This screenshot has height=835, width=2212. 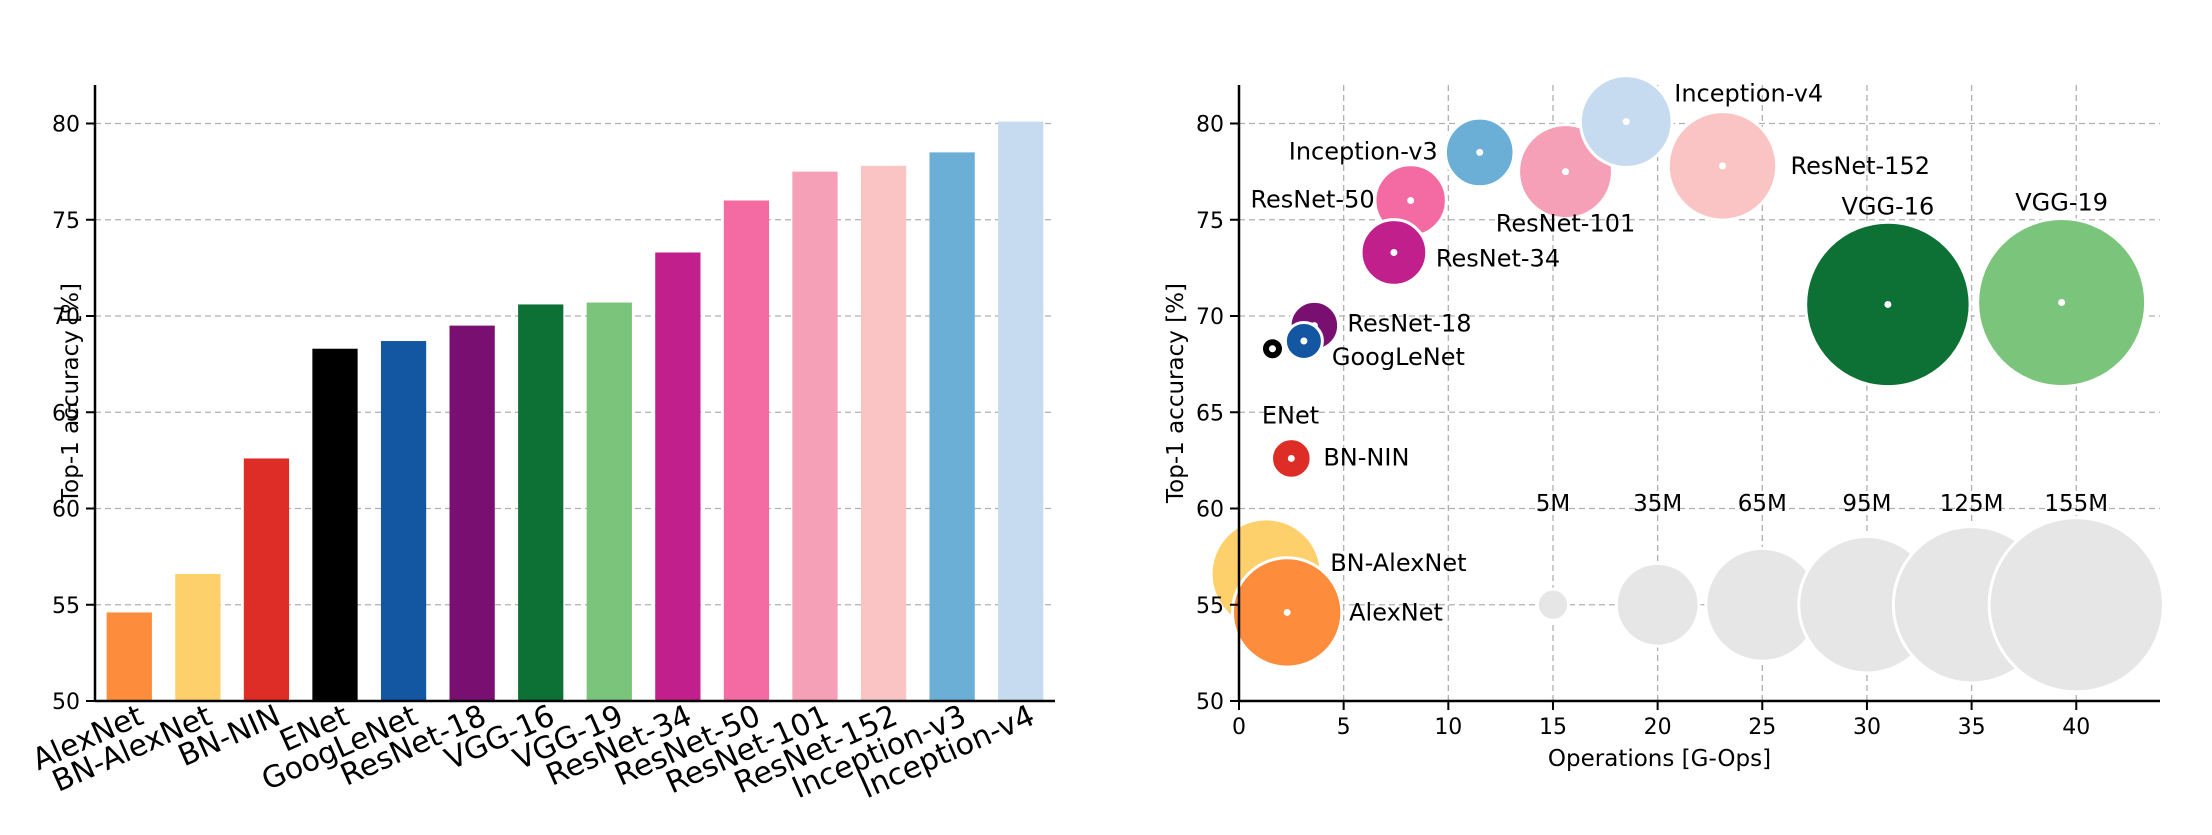 I want to click on bar-inception-v3, so click(x=952, y=426).